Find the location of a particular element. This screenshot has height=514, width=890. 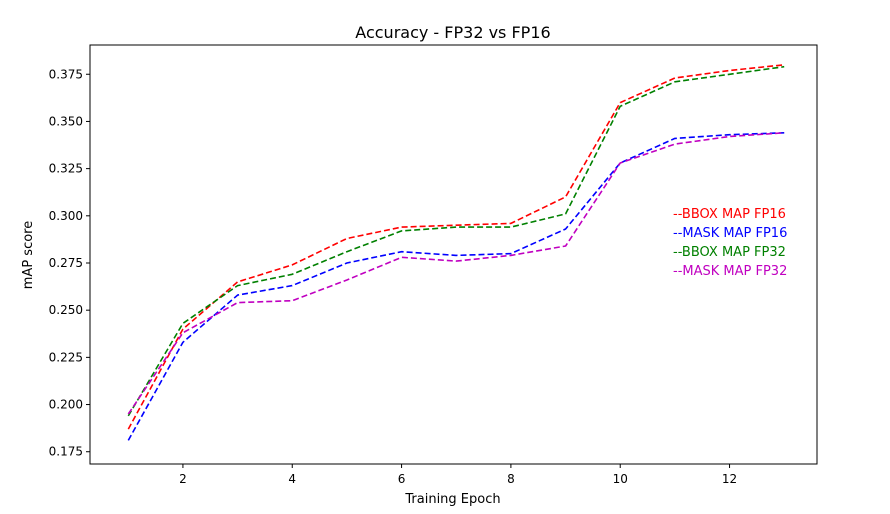

legend-entry: --MASK MAP FP16 is located at coordinates (730, 233).